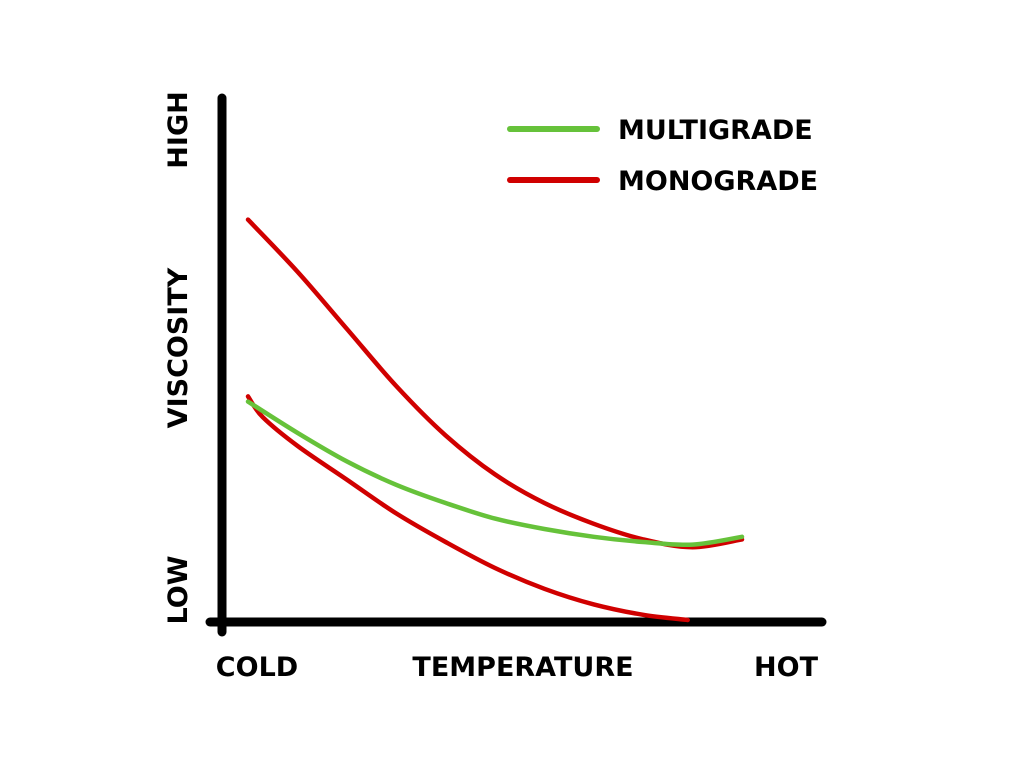 The height and width of the screenshot is (773, 1013). I want to click on legend-label-multigrade: MULTIGRADE, so click(715, 130).